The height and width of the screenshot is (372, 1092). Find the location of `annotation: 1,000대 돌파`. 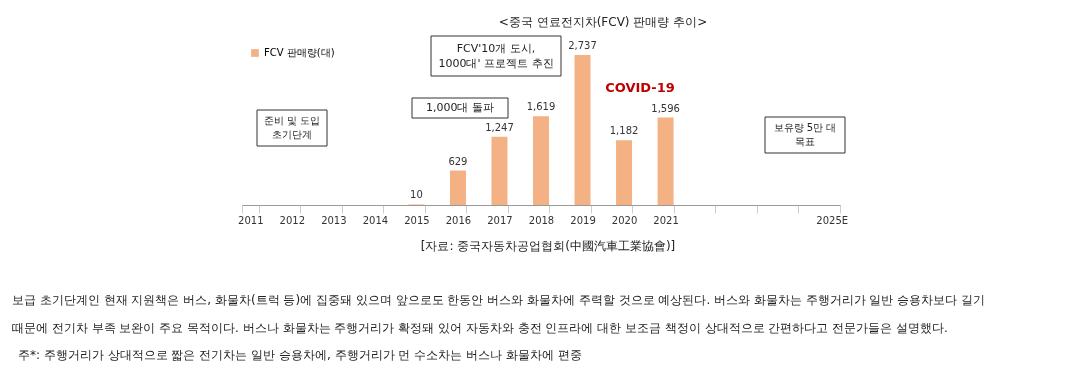

annotation: 1,000대 돌파 is located at coordinates (460, 107).